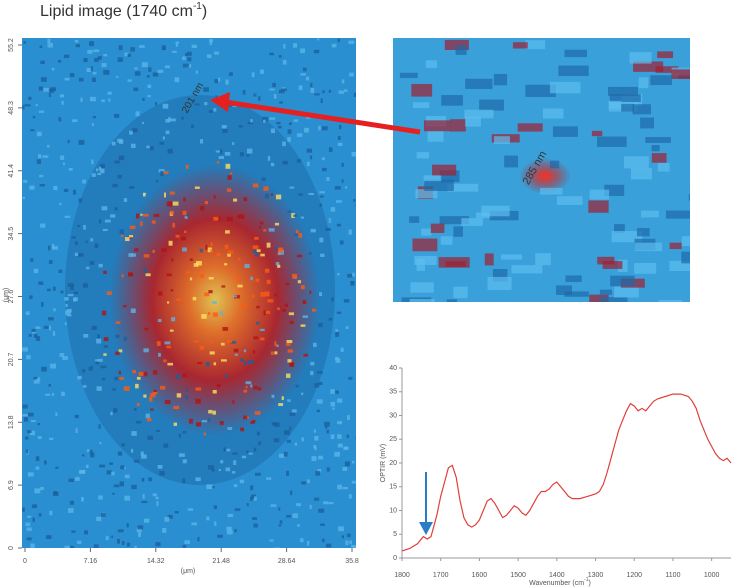 Image resolution: width=732 pixels, height=587 pixels. I want to click on y-tick-label: 20.7, so click(11, 359).